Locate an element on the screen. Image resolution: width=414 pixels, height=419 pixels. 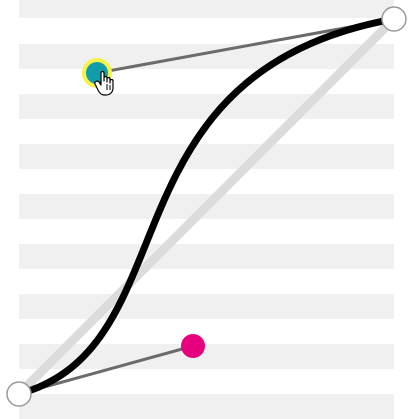
curve-end-point is located at coordinates (394, 19).